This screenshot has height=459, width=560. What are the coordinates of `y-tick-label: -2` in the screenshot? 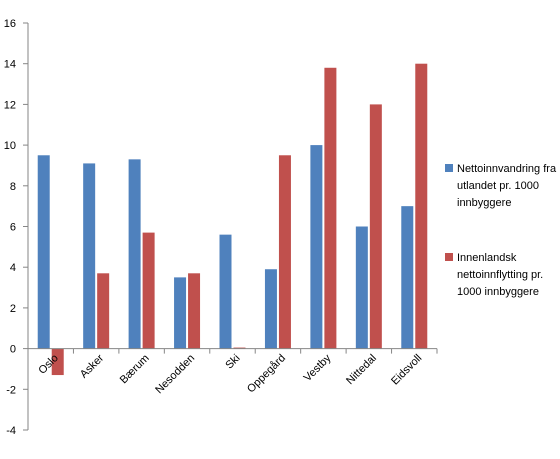 It's located at (11, 390).